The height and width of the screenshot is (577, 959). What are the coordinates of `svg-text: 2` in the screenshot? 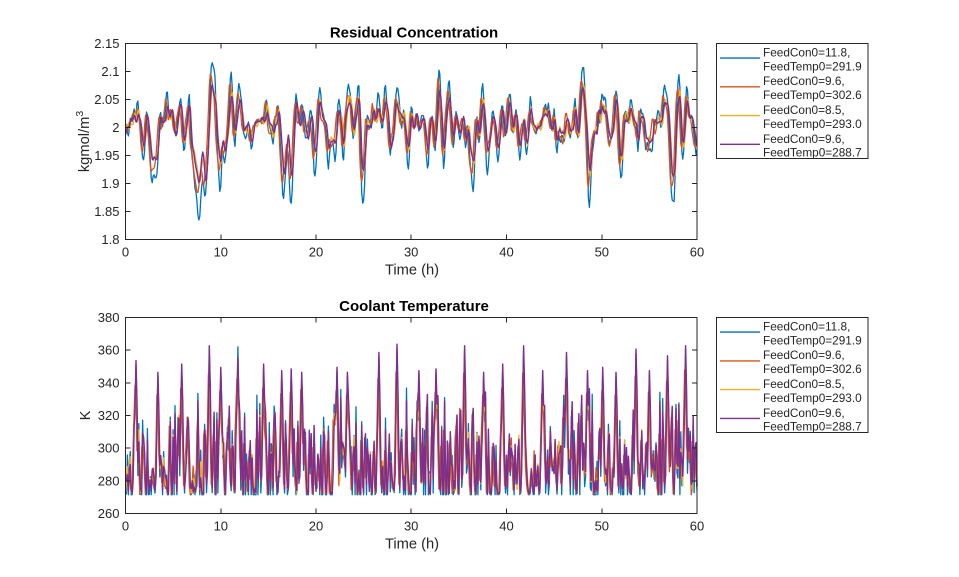 It's located at (115, 127).